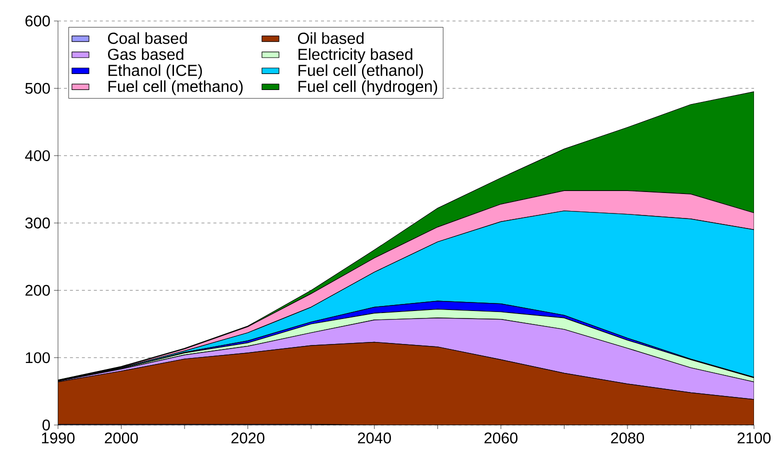 This screenshot has width=778, height=466. What do you see at coordinates (37, 156) in the screenshot?
I see `y-tick-label: 400` at bounding box center [37, 156].